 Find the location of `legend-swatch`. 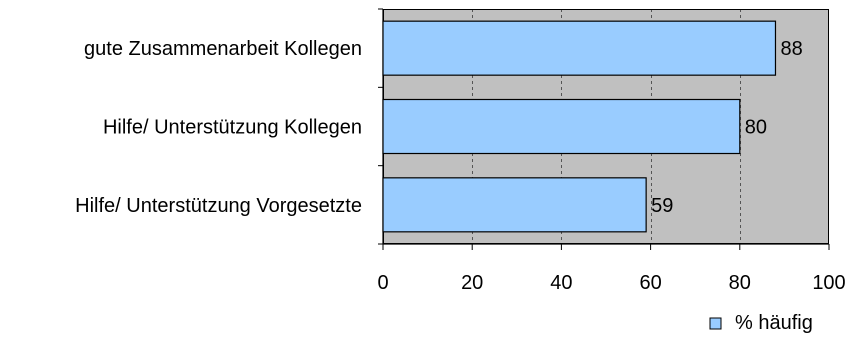

legend-swatch is located at coordinates (715, 323).